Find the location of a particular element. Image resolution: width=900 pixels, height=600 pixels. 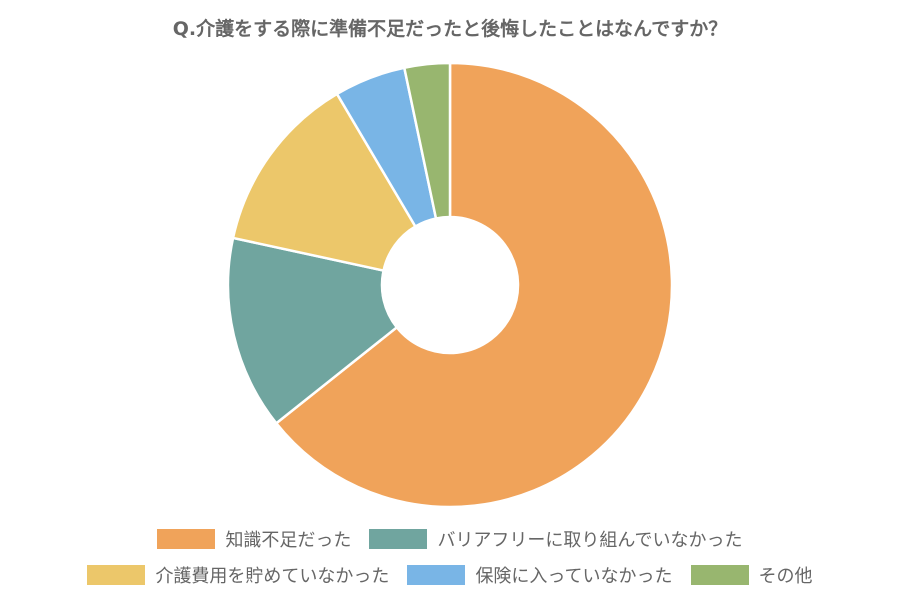

legend-item: バリアフリーに取り組んでいなかった is located at coordinates (556, 539).